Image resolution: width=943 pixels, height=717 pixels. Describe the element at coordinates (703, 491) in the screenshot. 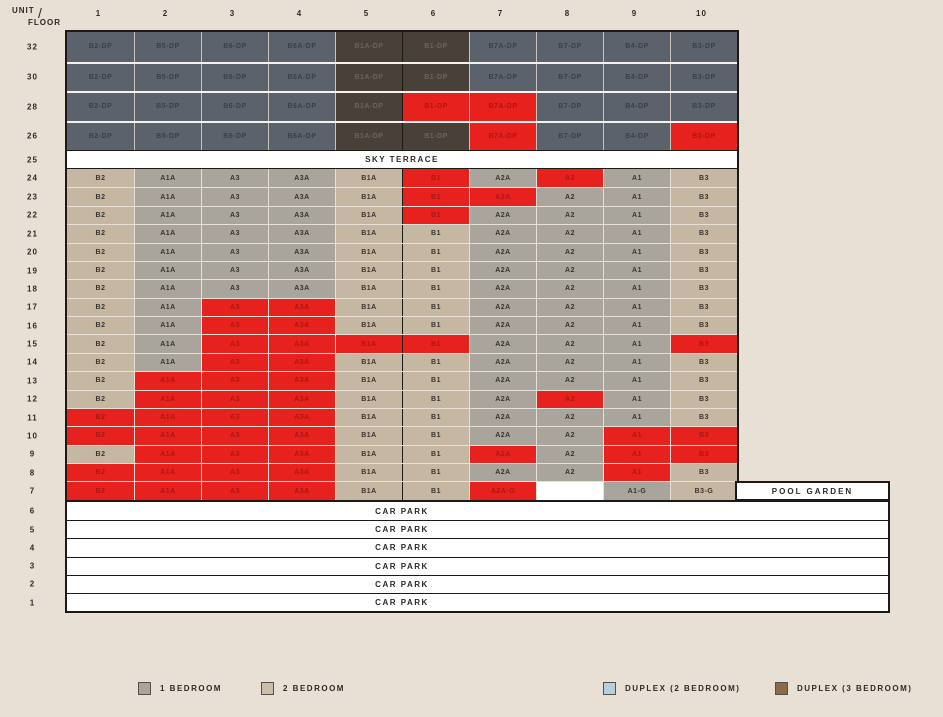

I see `unit-cell: B3-G` at that location.